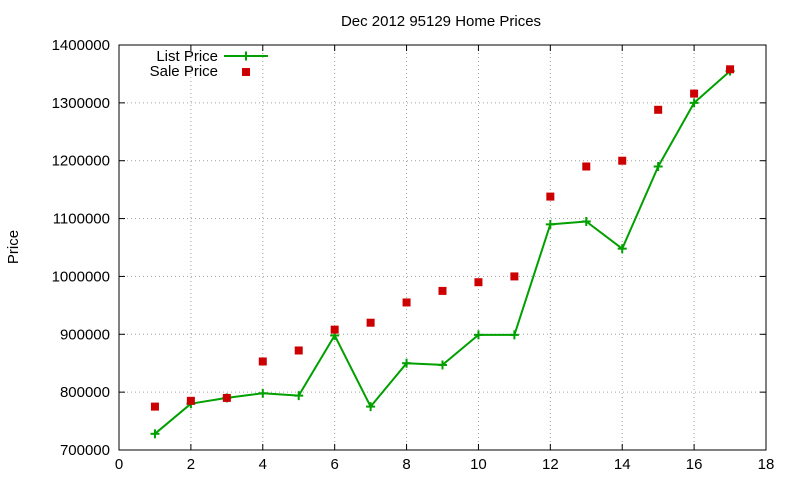 The width and height of the screenshot is (800, 480). I want to click on legend-label-sale-price: Sale Price, so click(184, 71).